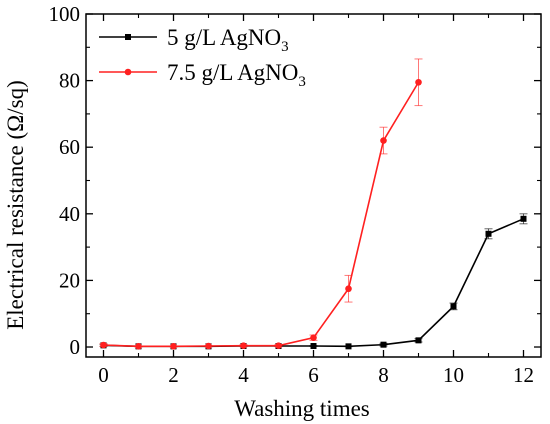  What do you see at coordinates (453, 375) in the screenshot?
I see `x-tick-label: 10` at bounding box center [453, 375].